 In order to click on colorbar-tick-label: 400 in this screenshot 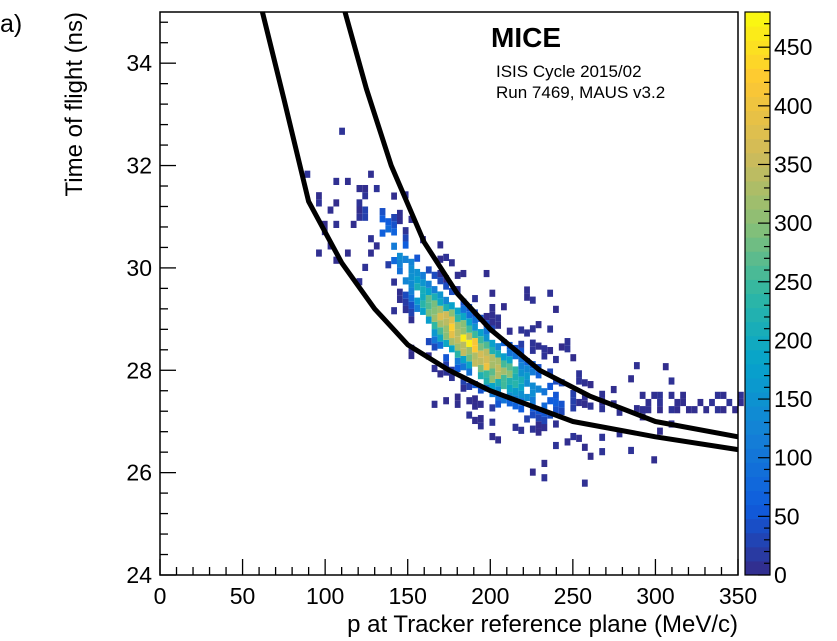, I will do `click(793, 106)`.